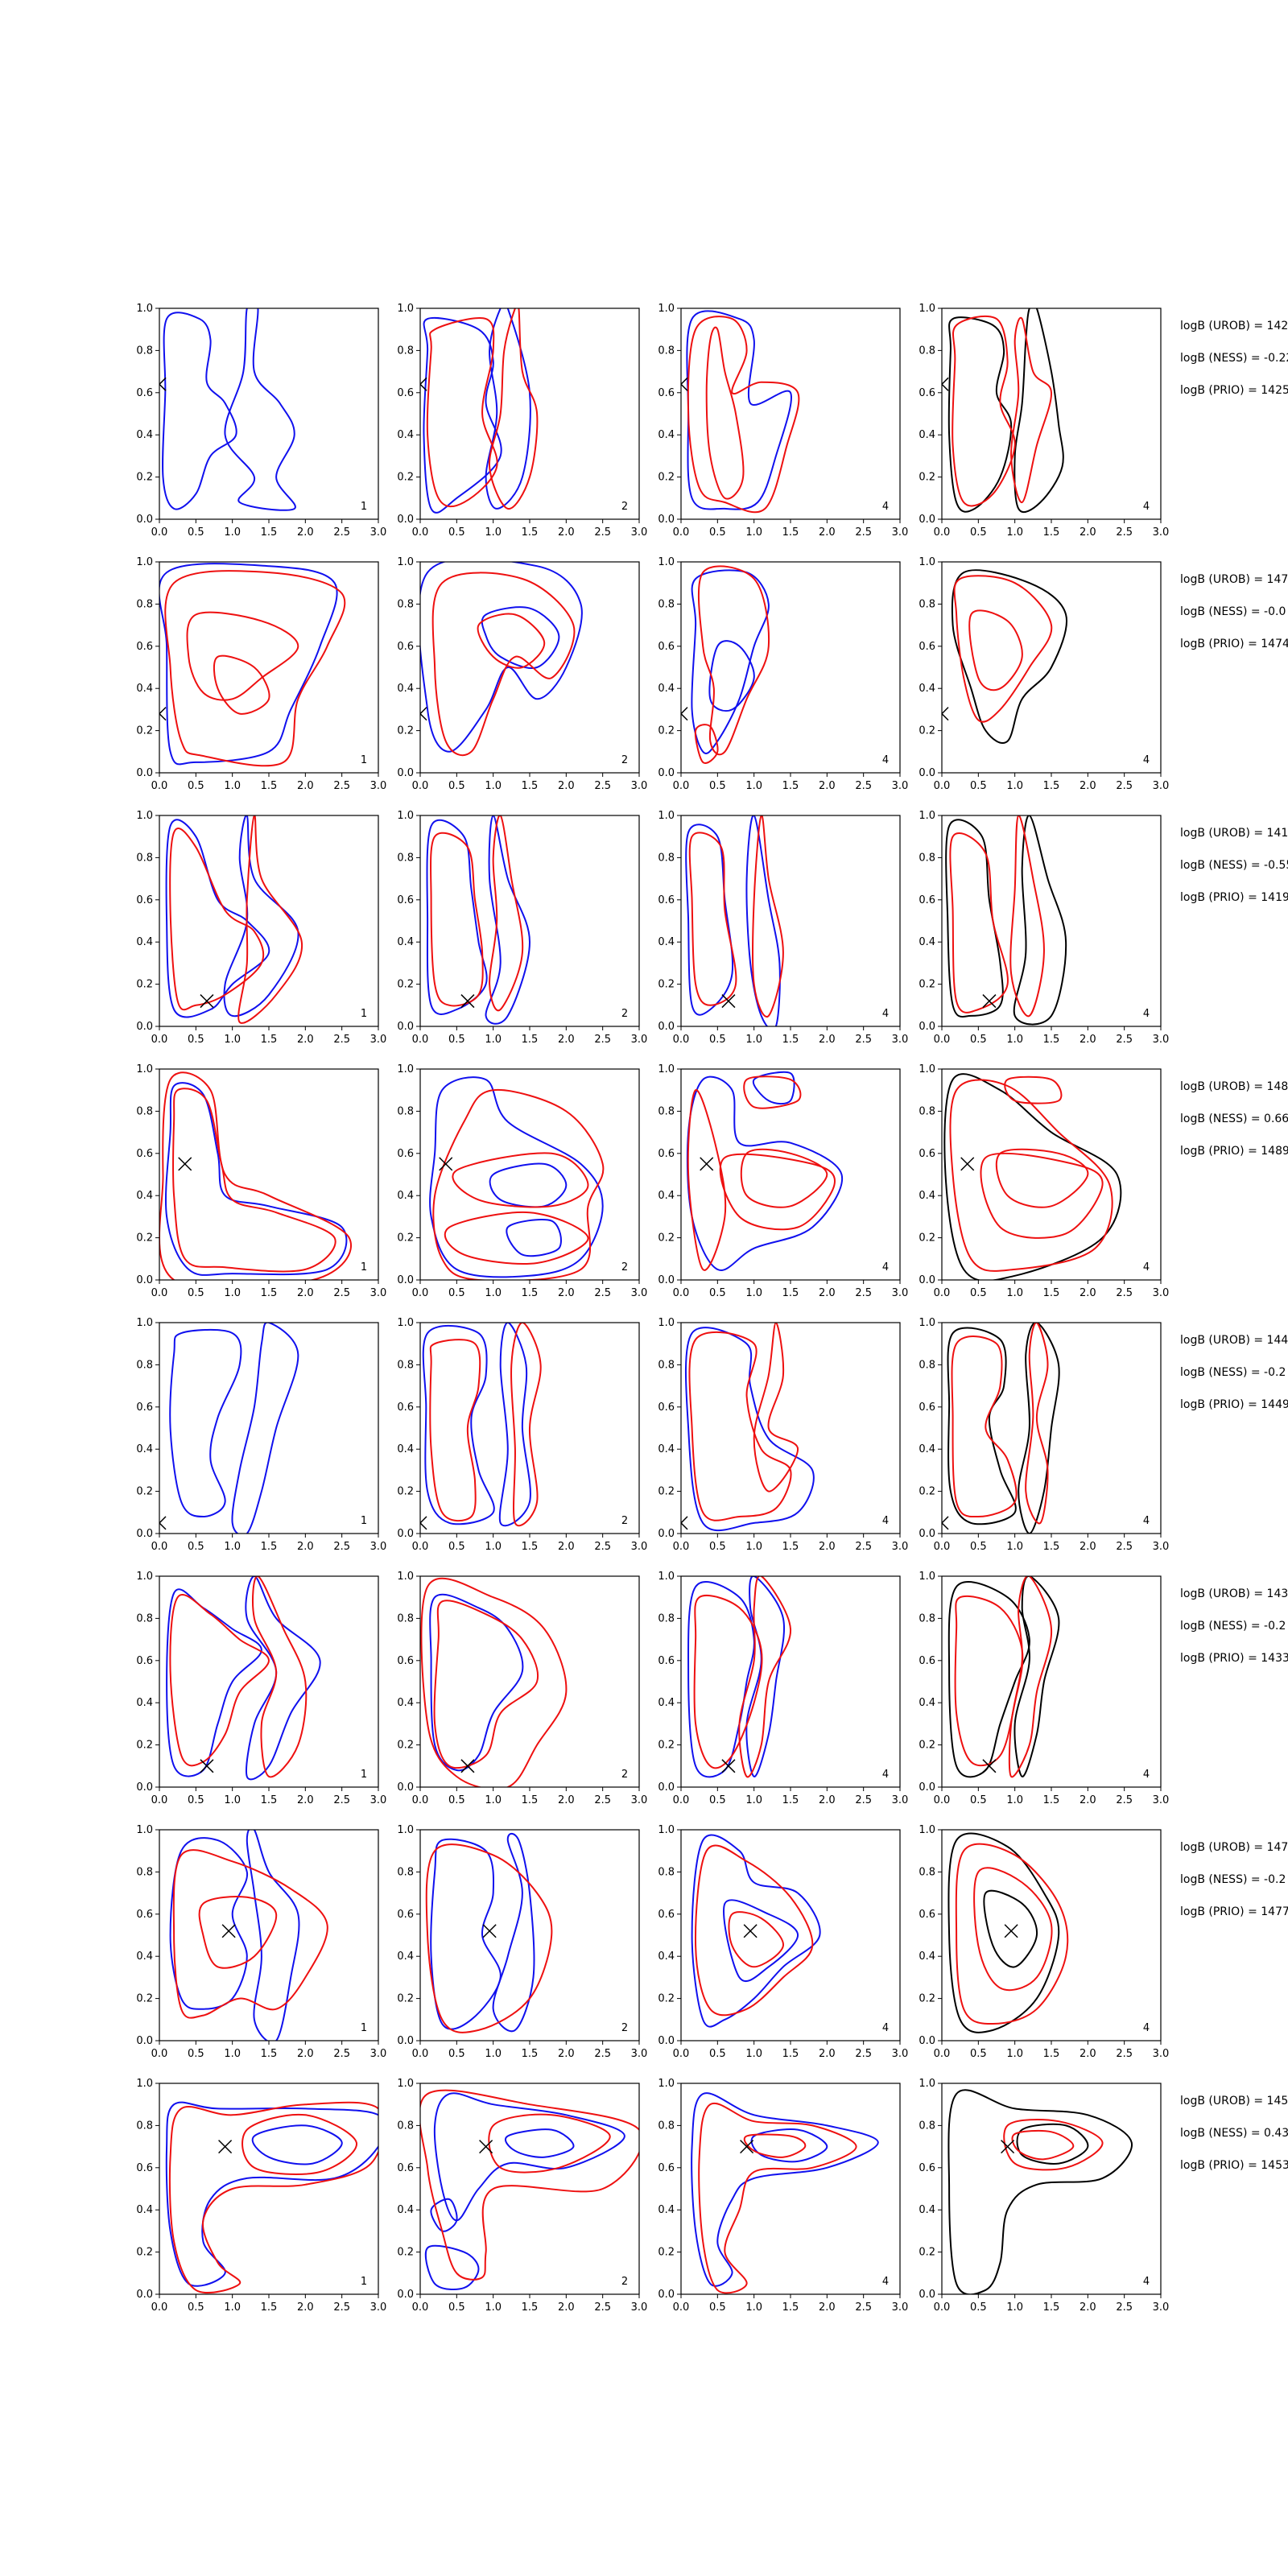 This screenshot has width=1288, height=2576. Describe the element at coordinates (783, 674) in the screenshot. I see `panel-r2-c3: 0.0 0.5 1.0 1.5 2.0 2.5 3.0 0.0 0.2 0.4 0.6 0.8 1.0 4` at that location.